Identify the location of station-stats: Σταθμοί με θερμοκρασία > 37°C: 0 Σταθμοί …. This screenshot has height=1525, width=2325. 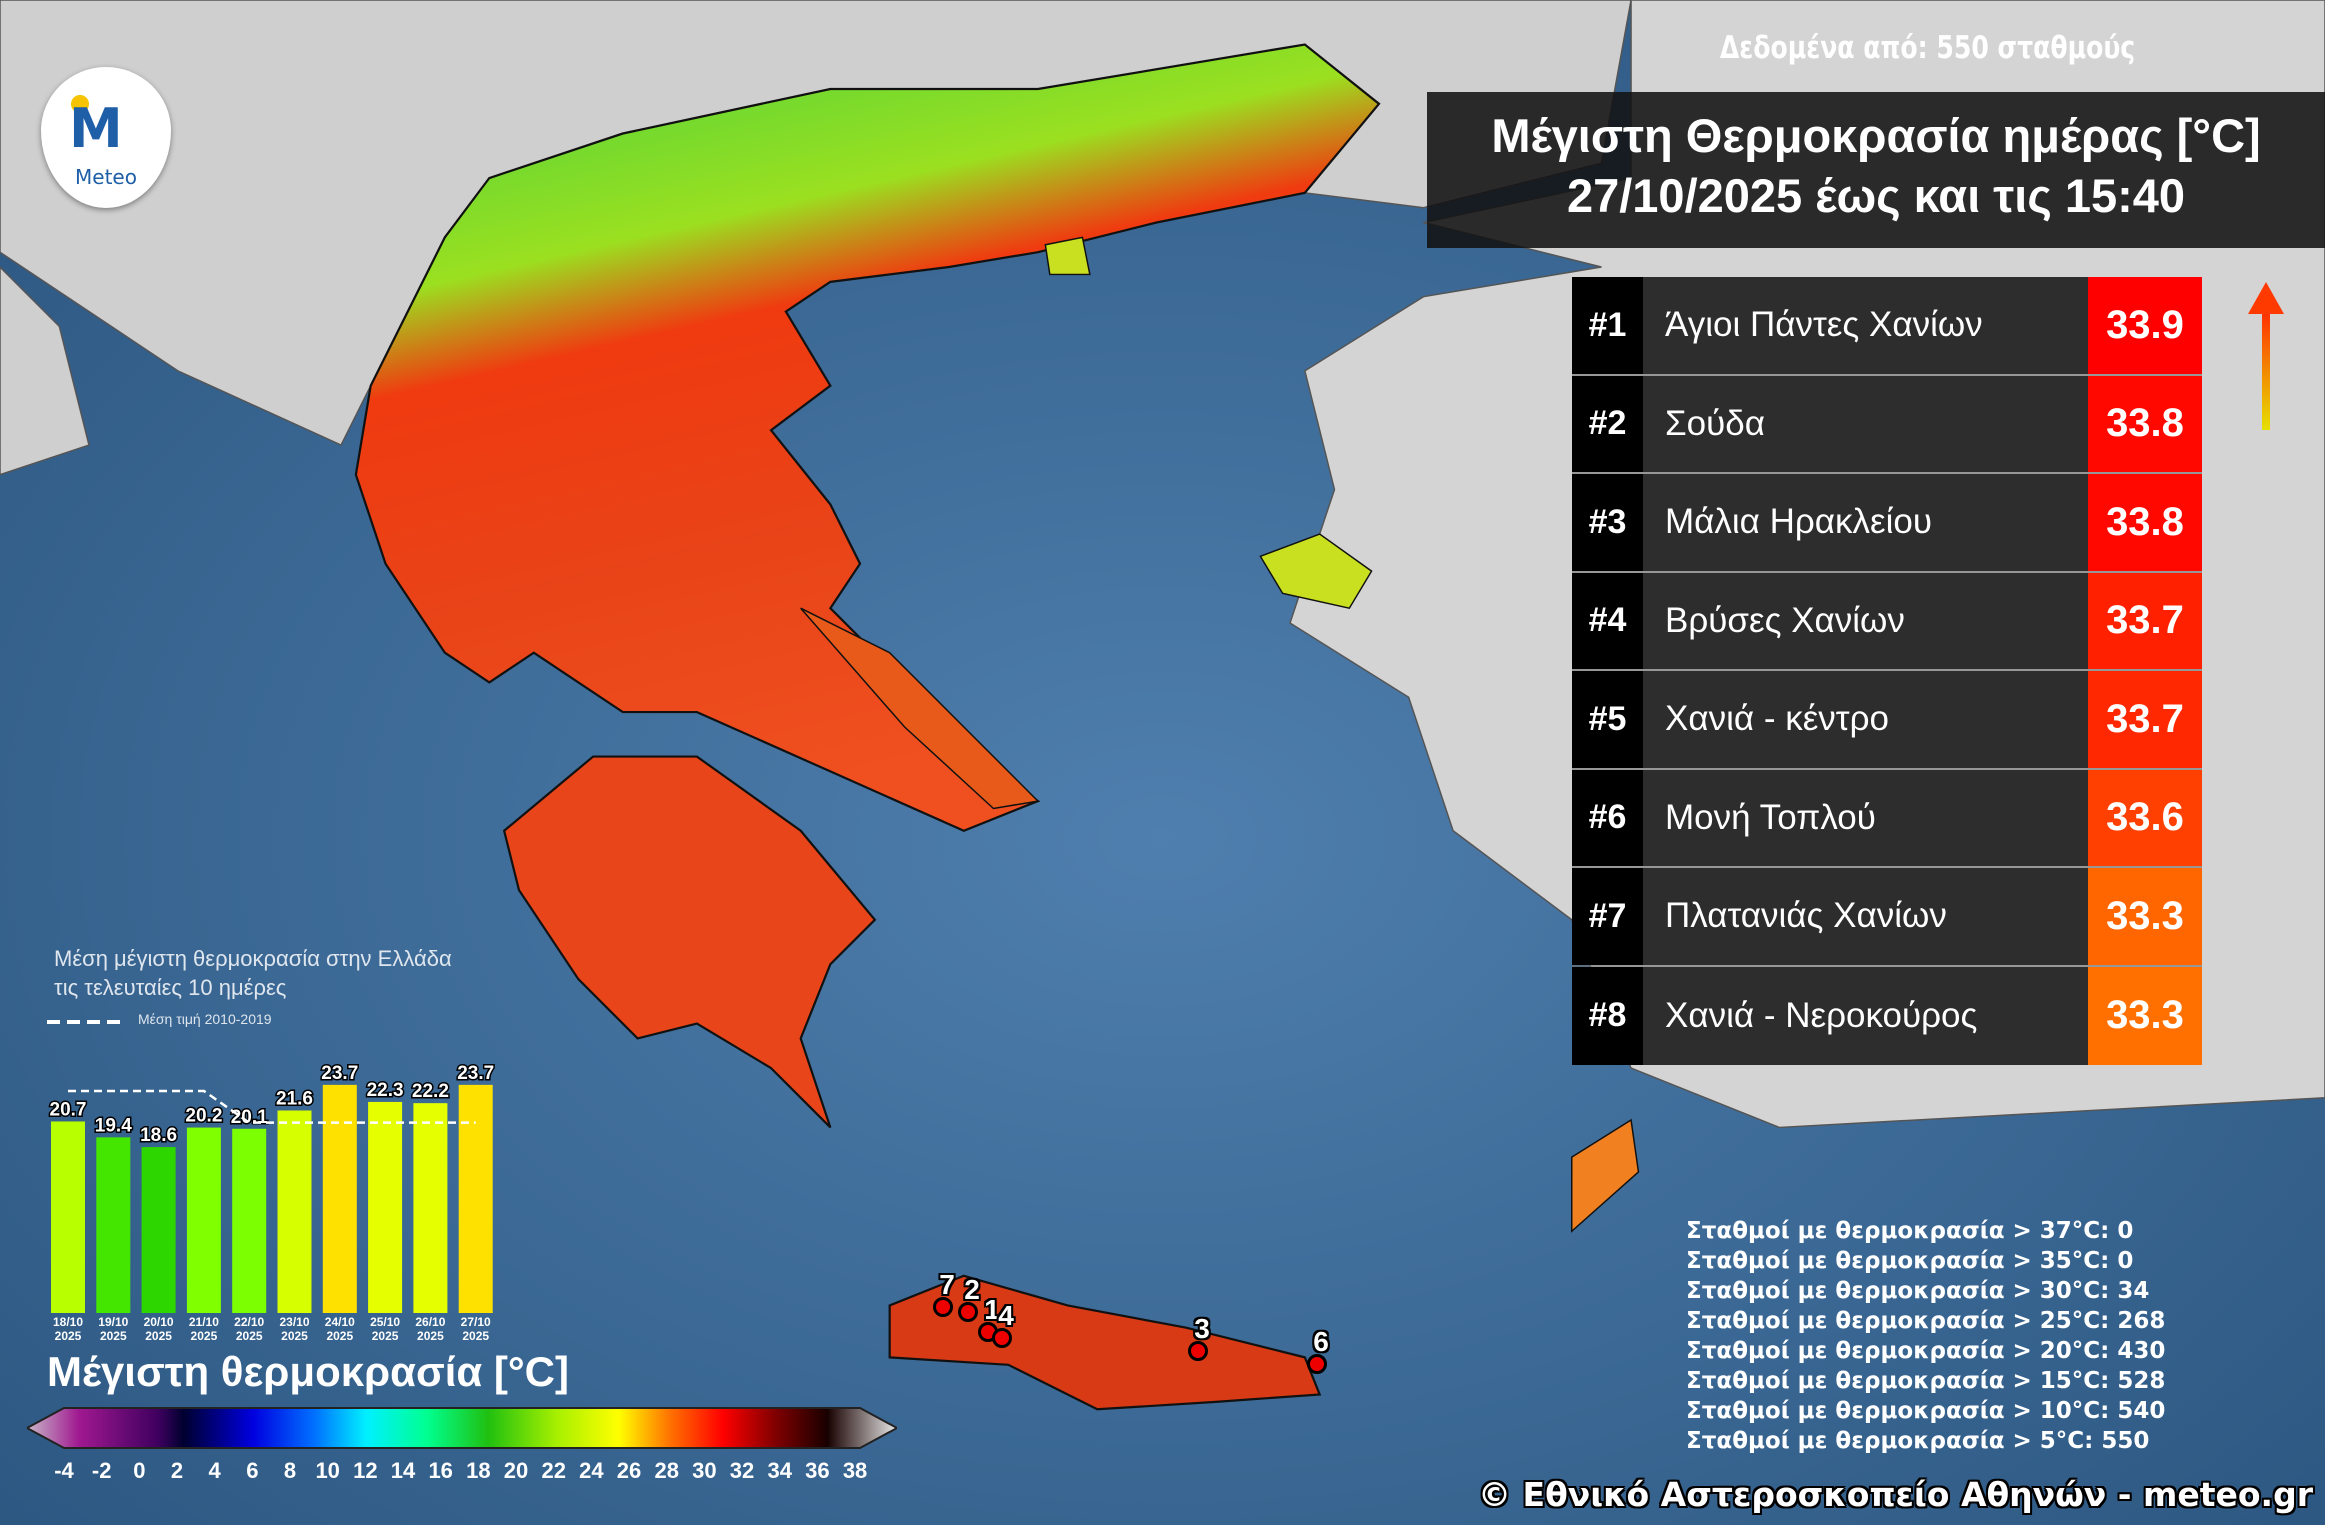
(1925, 1336).